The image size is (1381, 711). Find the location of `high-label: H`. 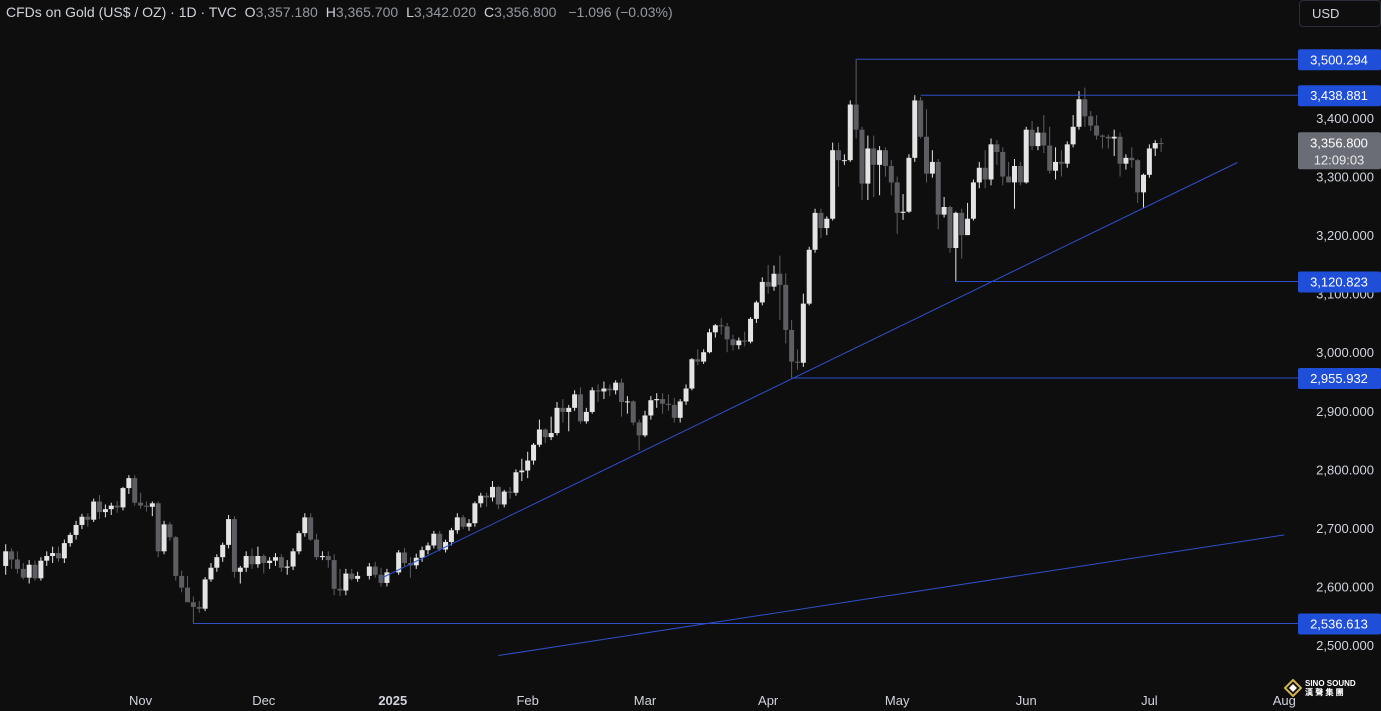

high-label: H is located at coordinates (330, 12).